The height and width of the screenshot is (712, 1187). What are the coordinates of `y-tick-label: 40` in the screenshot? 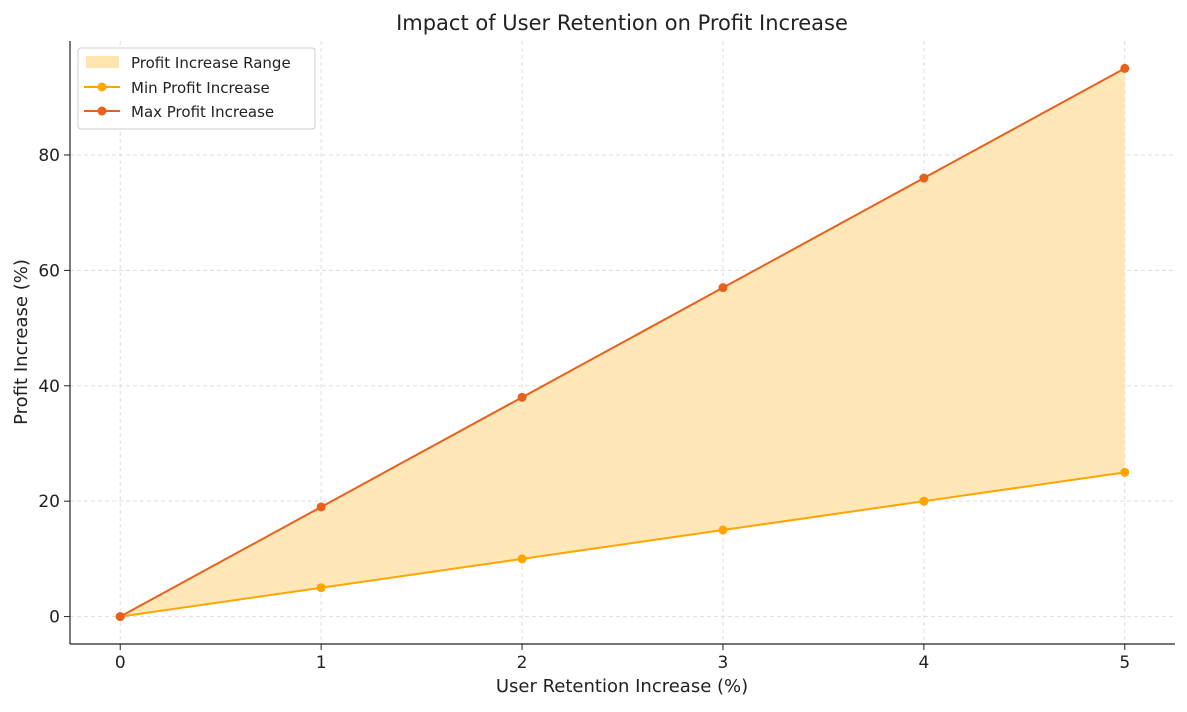 It's located at (49, 387).